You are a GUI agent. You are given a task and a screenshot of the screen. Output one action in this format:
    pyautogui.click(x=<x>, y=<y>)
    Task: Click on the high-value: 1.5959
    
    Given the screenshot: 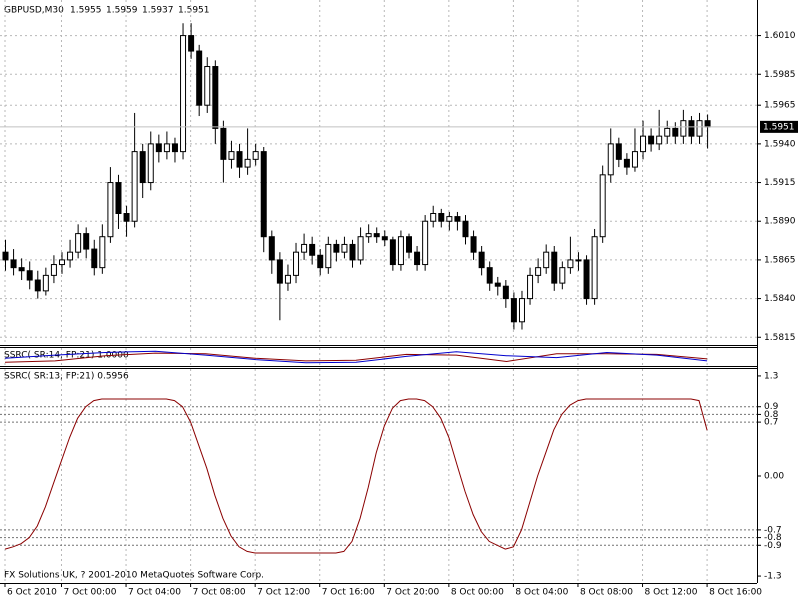 What is the action you would take?
    pyautogui.click(x=122, y=11)
    